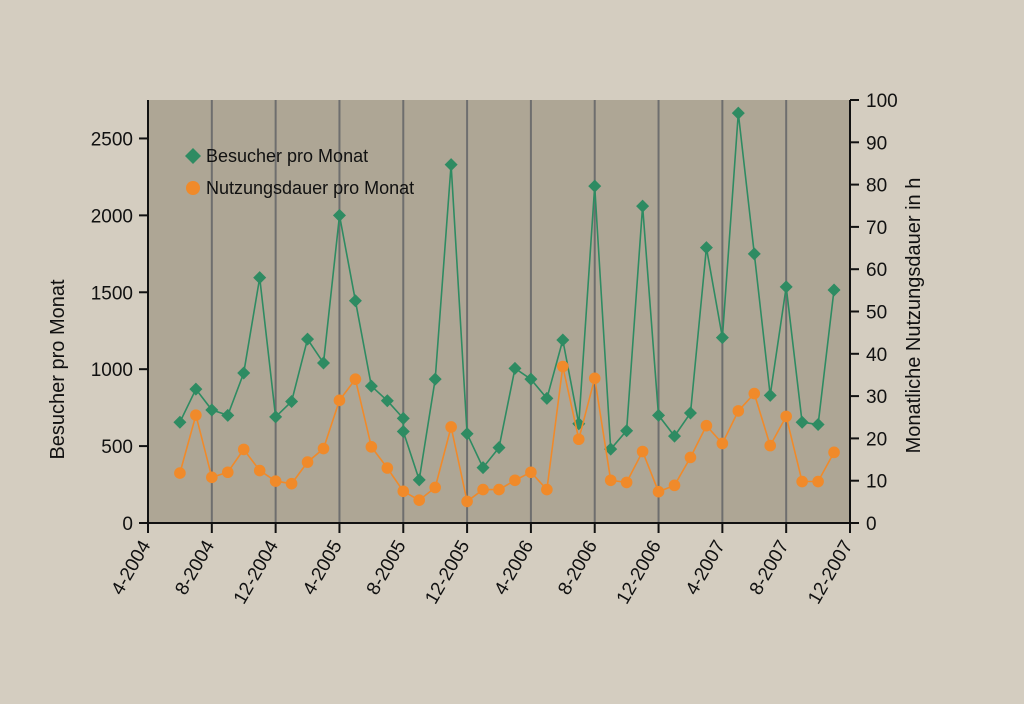  I want to click on legend-label: Nutzungsdauer pro Monat, so click(310, 188).